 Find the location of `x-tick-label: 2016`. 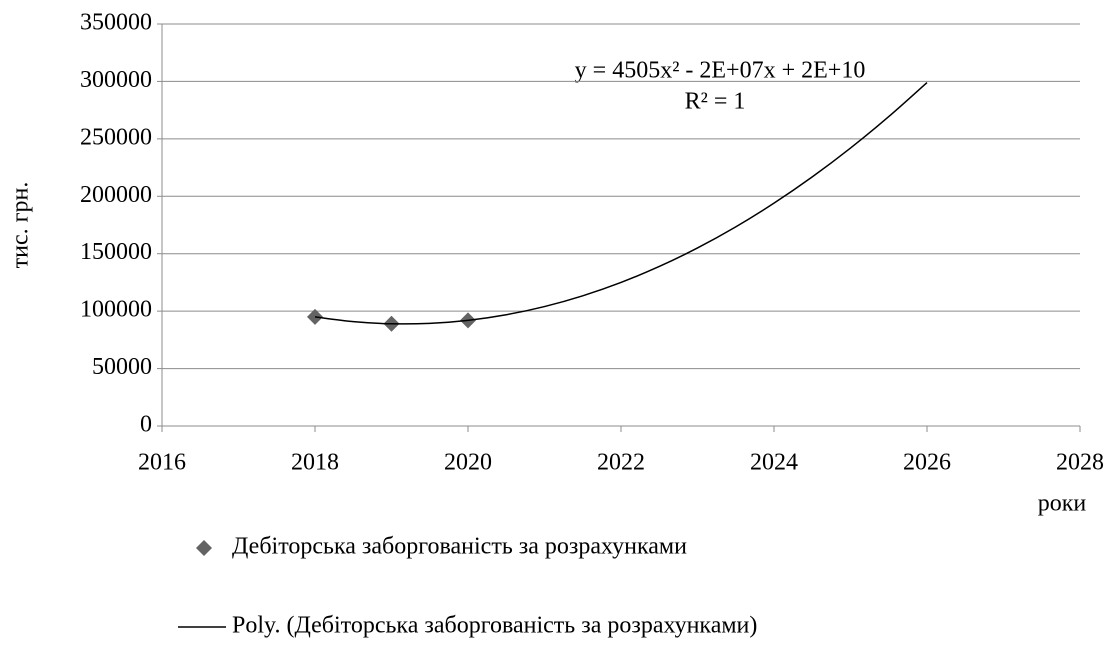

x-tick-label: 2016 is located at coordinates (162, 463).